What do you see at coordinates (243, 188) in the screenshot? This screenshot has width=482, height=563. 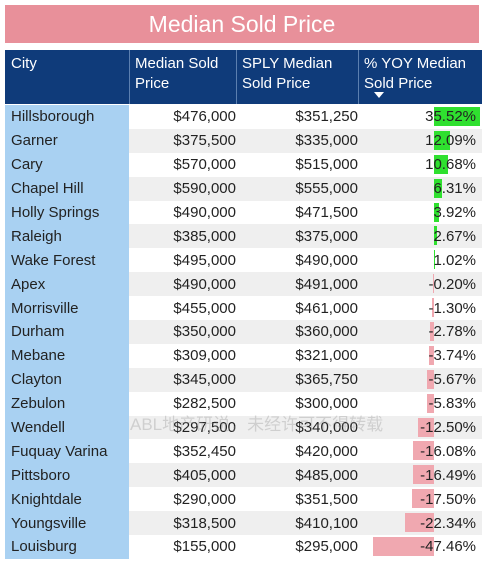 I see `table-row: Chapel Hill $590,000 $555,000 6.31%` at bounding box center [243, 188].